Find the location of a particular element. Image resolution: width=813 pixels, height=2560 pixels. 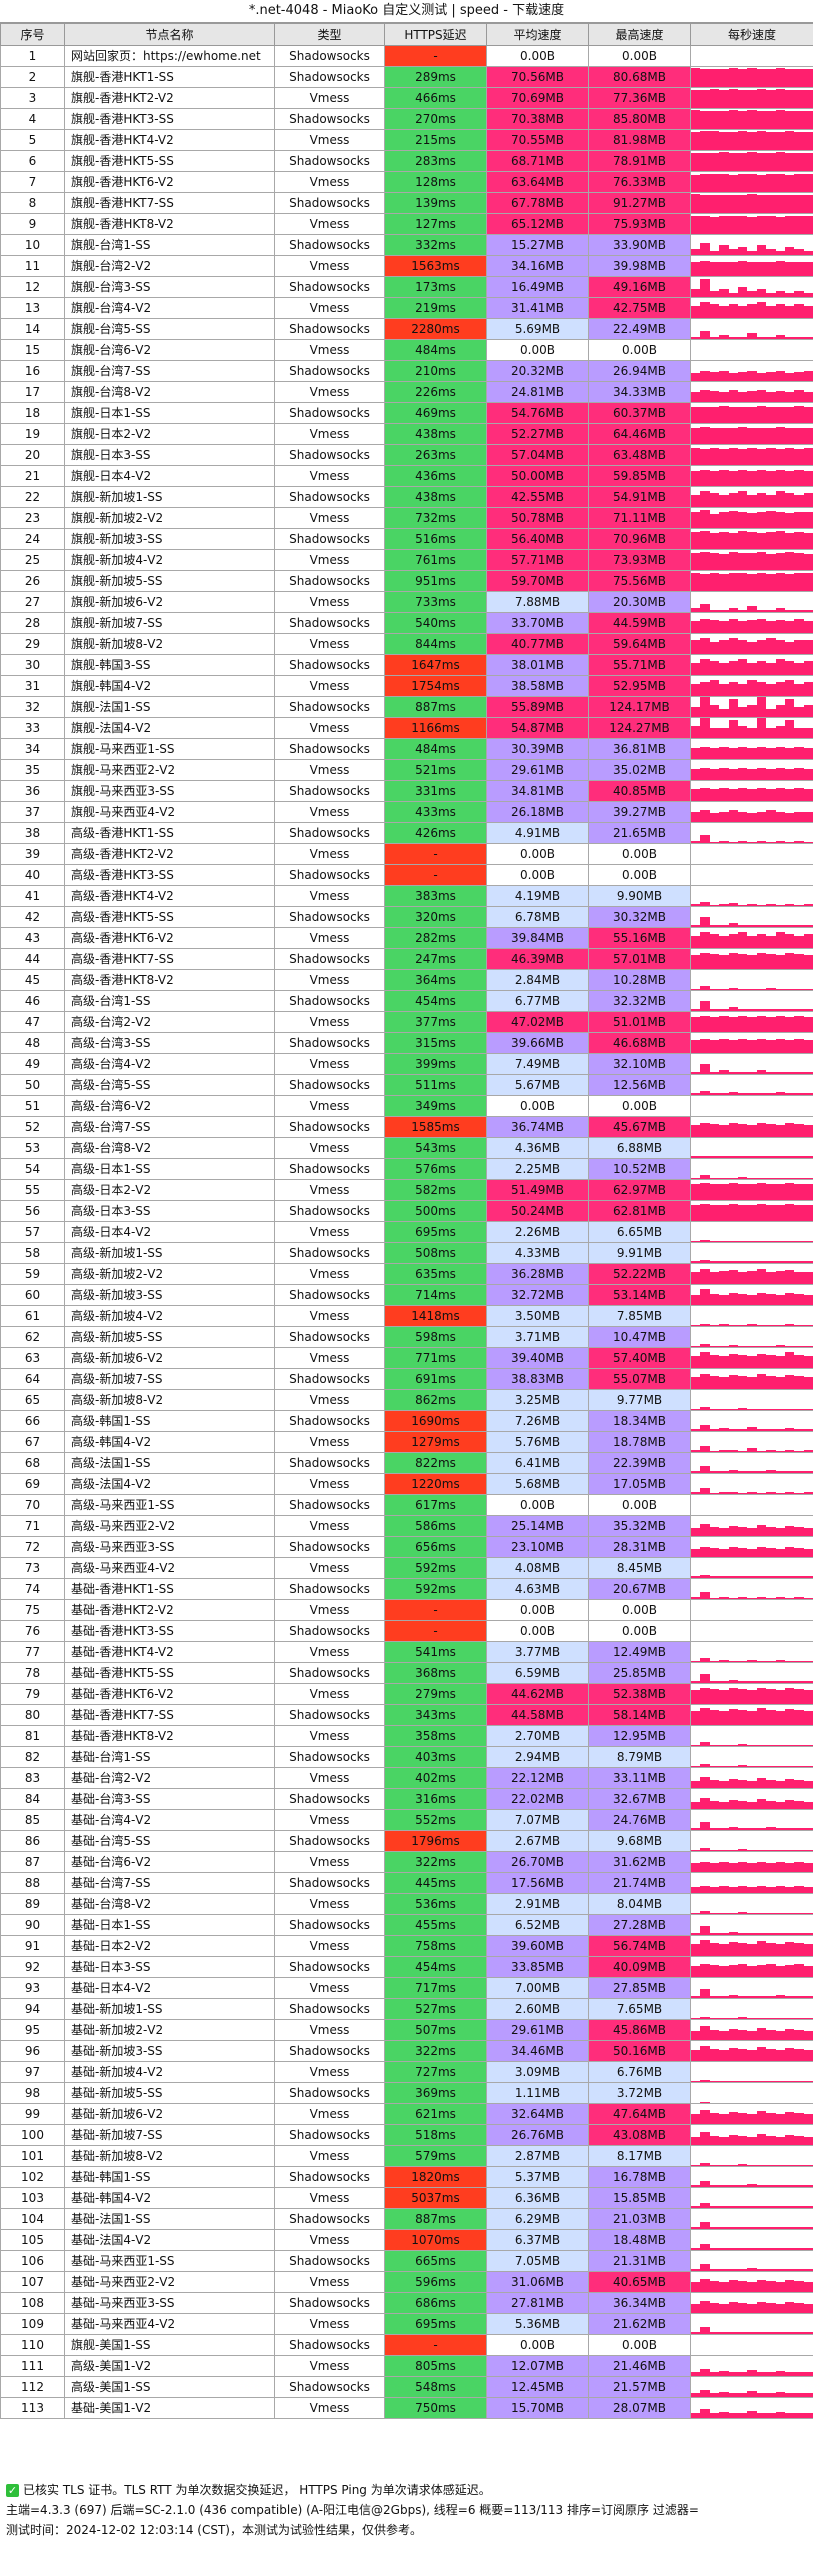

row-max-speed: 9.77MB is located at coordinates (639, 1400).